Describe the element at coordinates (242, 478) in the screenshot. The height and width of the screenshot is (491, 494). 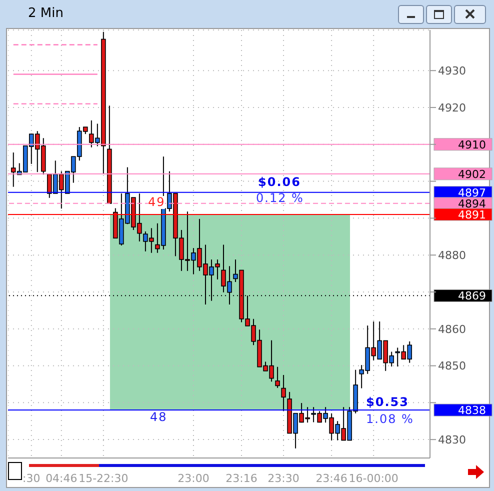
I see `x-tick-label: 23:16` at that location.